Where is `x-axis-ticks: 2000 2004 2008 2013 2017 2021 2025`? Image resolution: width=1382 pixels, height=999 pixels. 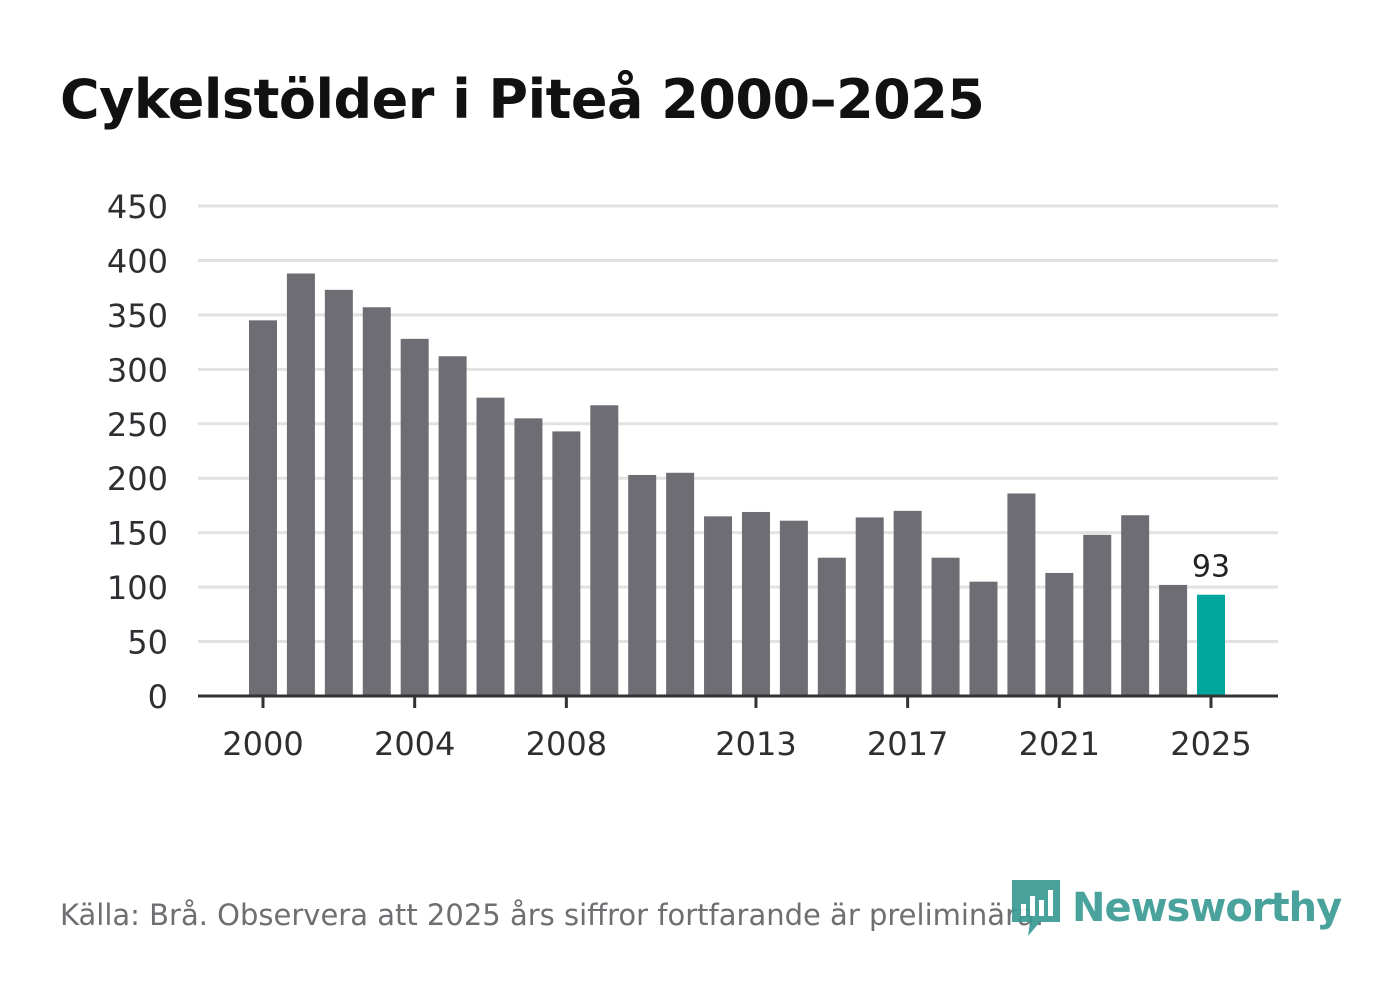 x-axis-ticks: 2000 2004 2008 2013 2017 2021 2025 is located at coordinates (737, 729).